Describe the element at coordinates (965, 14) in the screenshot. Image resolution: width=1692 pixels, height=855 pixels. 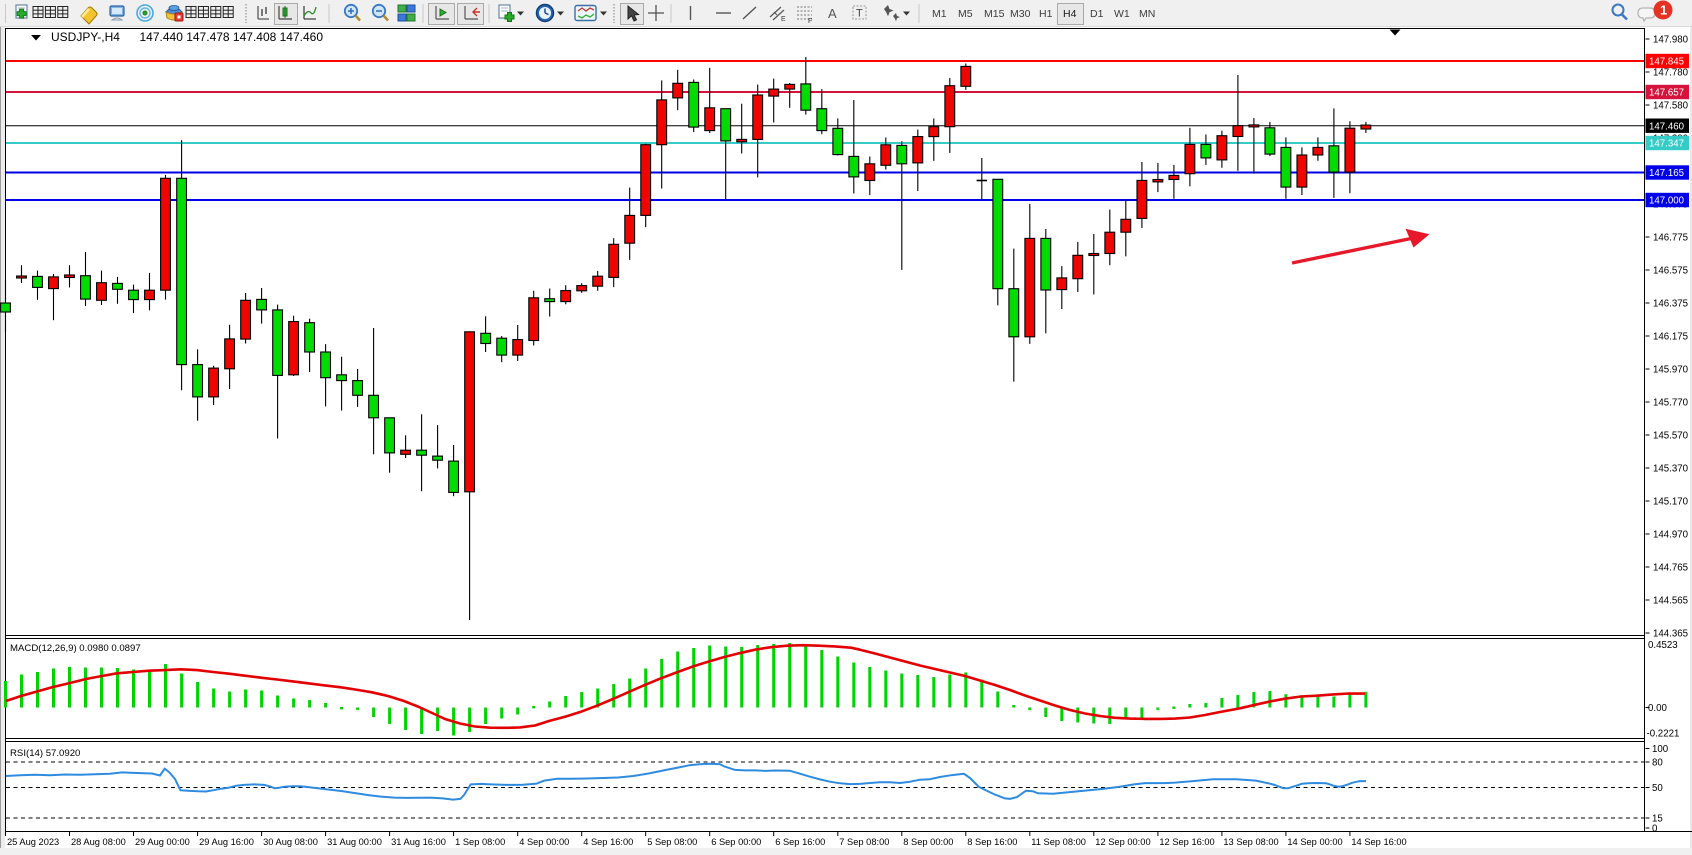
I see `svg-text: M5` at that location.